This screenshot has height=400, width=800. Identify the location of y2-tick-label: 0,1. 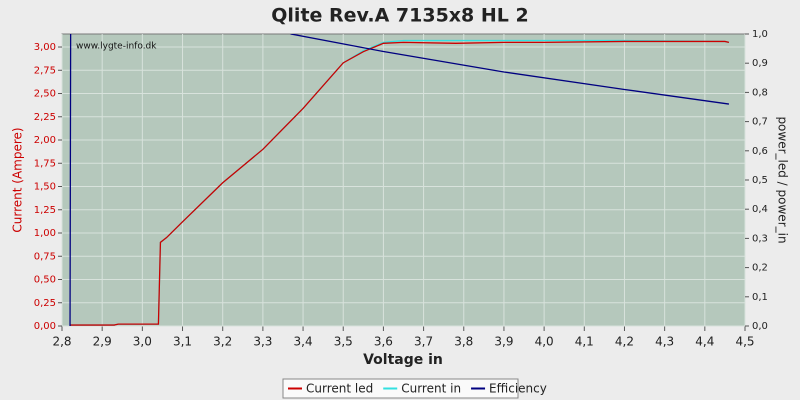
(760, 297).